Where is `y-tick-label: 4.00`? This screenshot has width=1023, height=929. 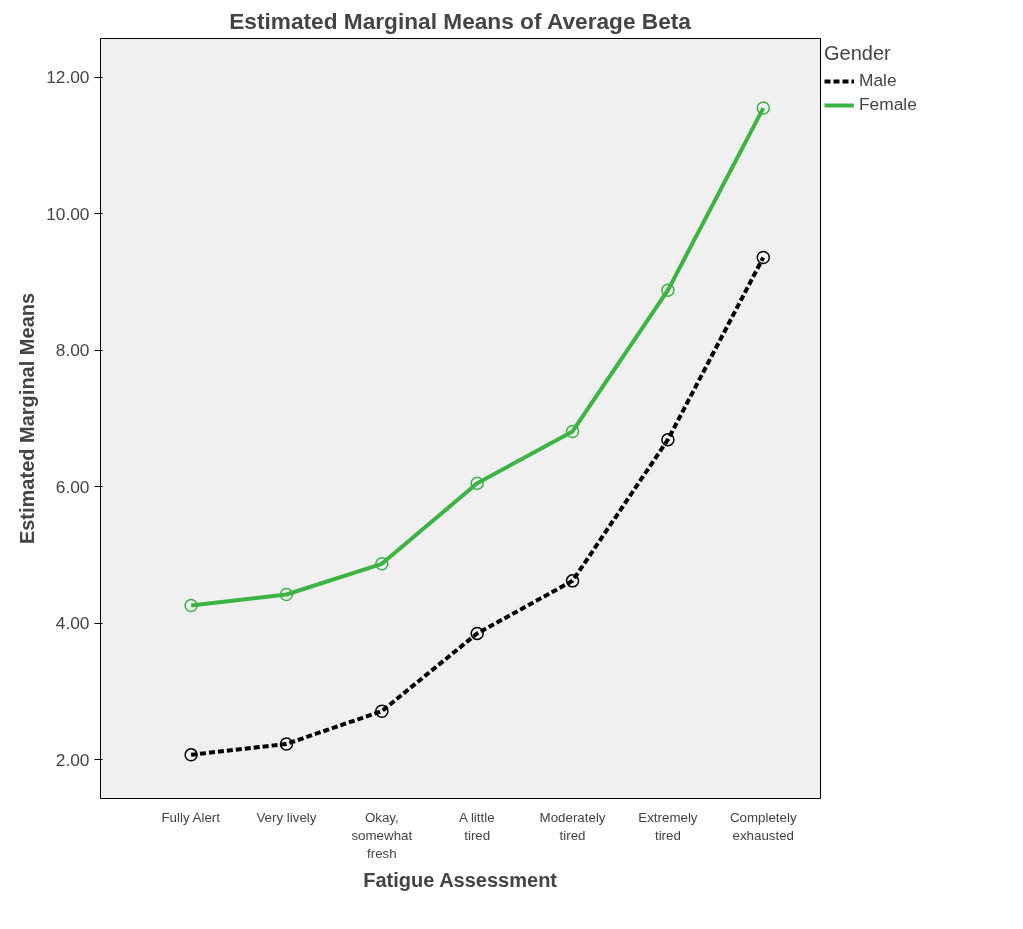 y-tick-label: 4.00 is located at coordinates (72, 623).